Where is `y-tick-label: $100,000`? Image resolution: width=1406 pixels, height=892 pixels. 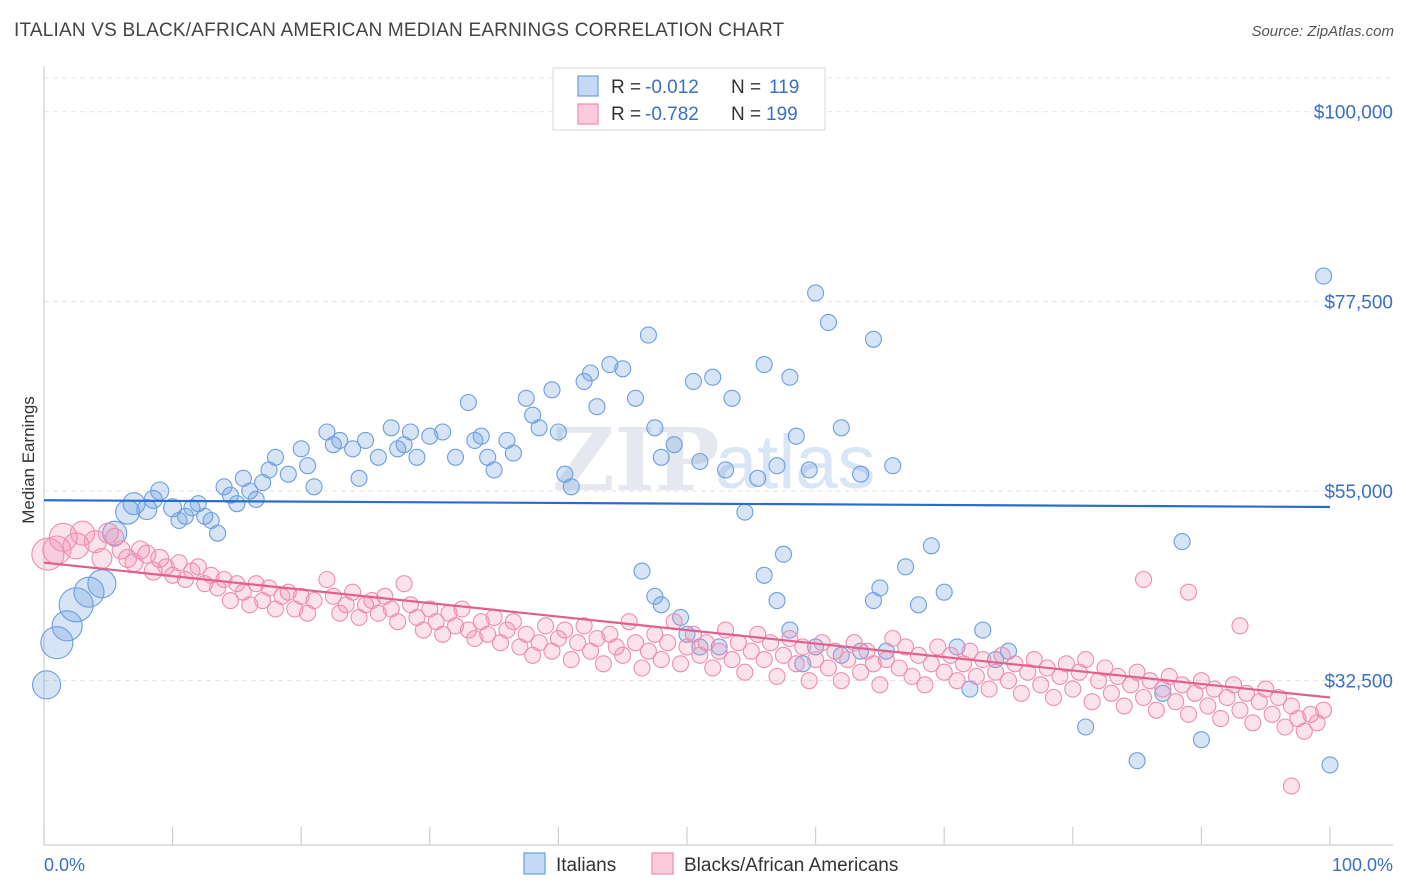
y-tick-label: $100,000 is located at coordinates (1353, 113).